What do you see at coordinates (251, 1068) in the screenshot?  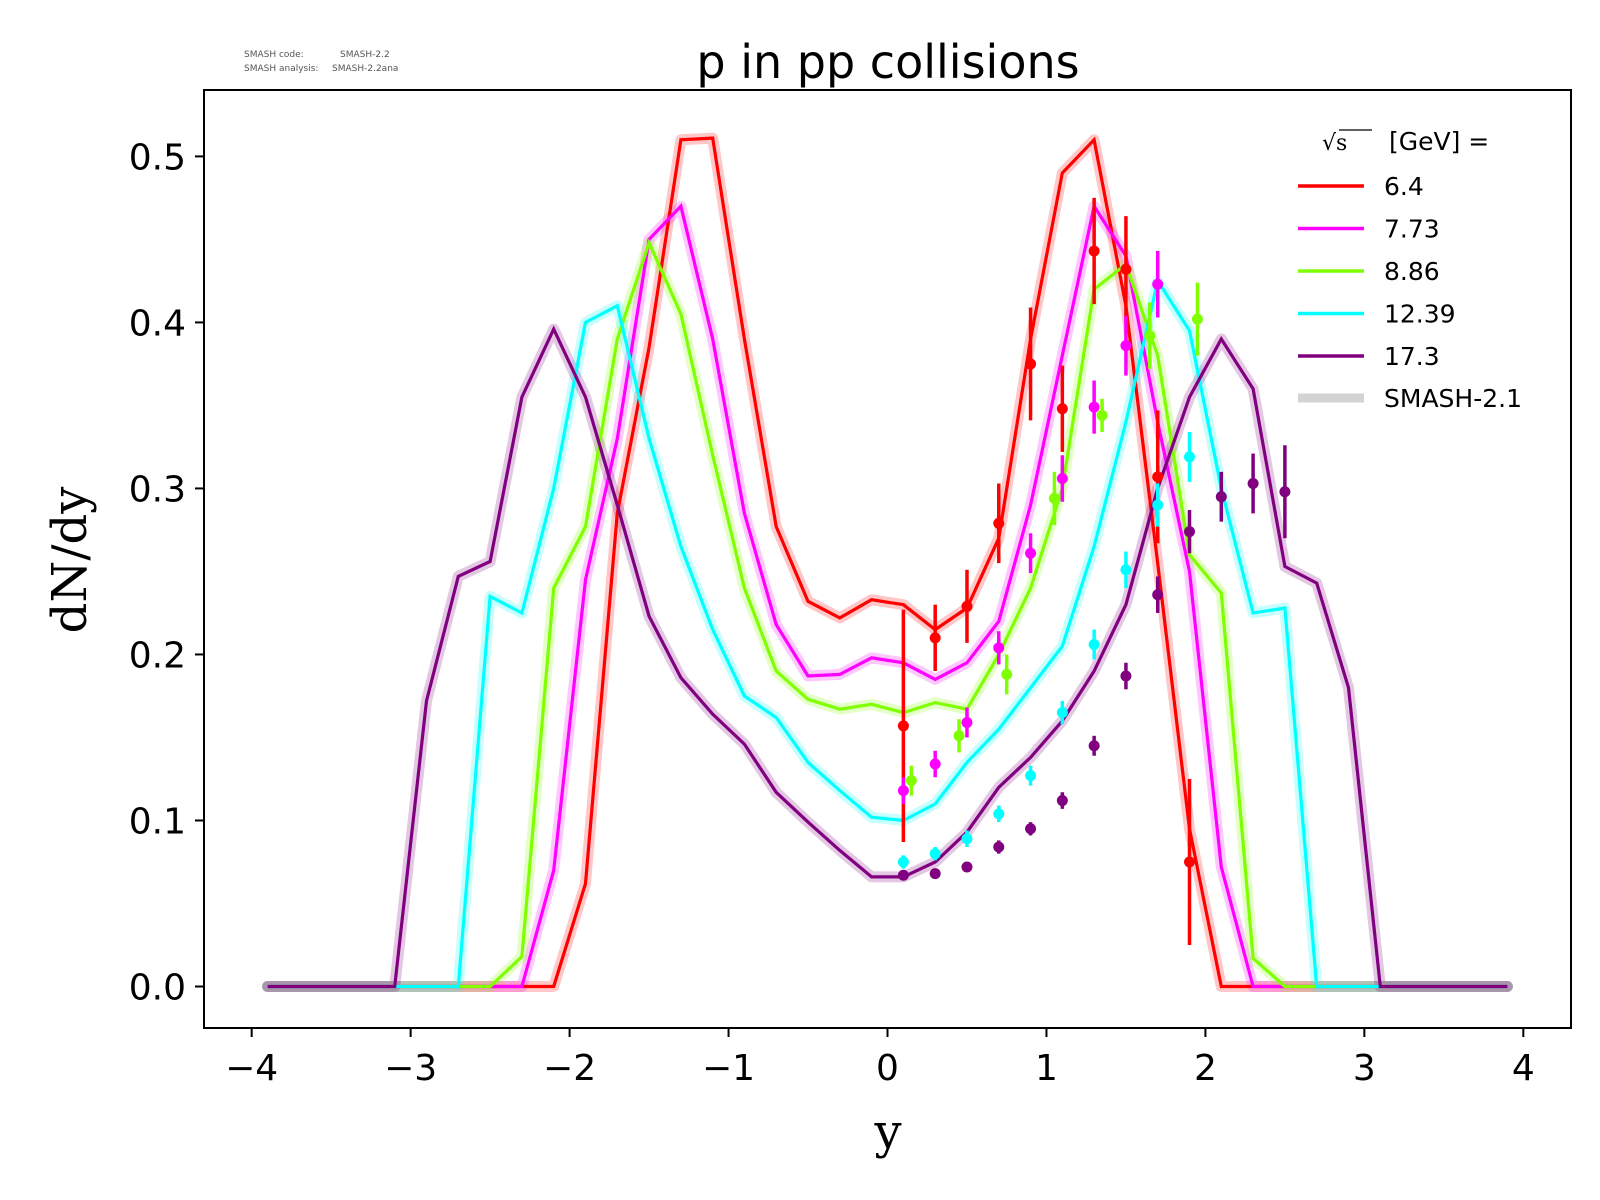 I see `x-tick-label: −4` at bounding box center [251, 1068].